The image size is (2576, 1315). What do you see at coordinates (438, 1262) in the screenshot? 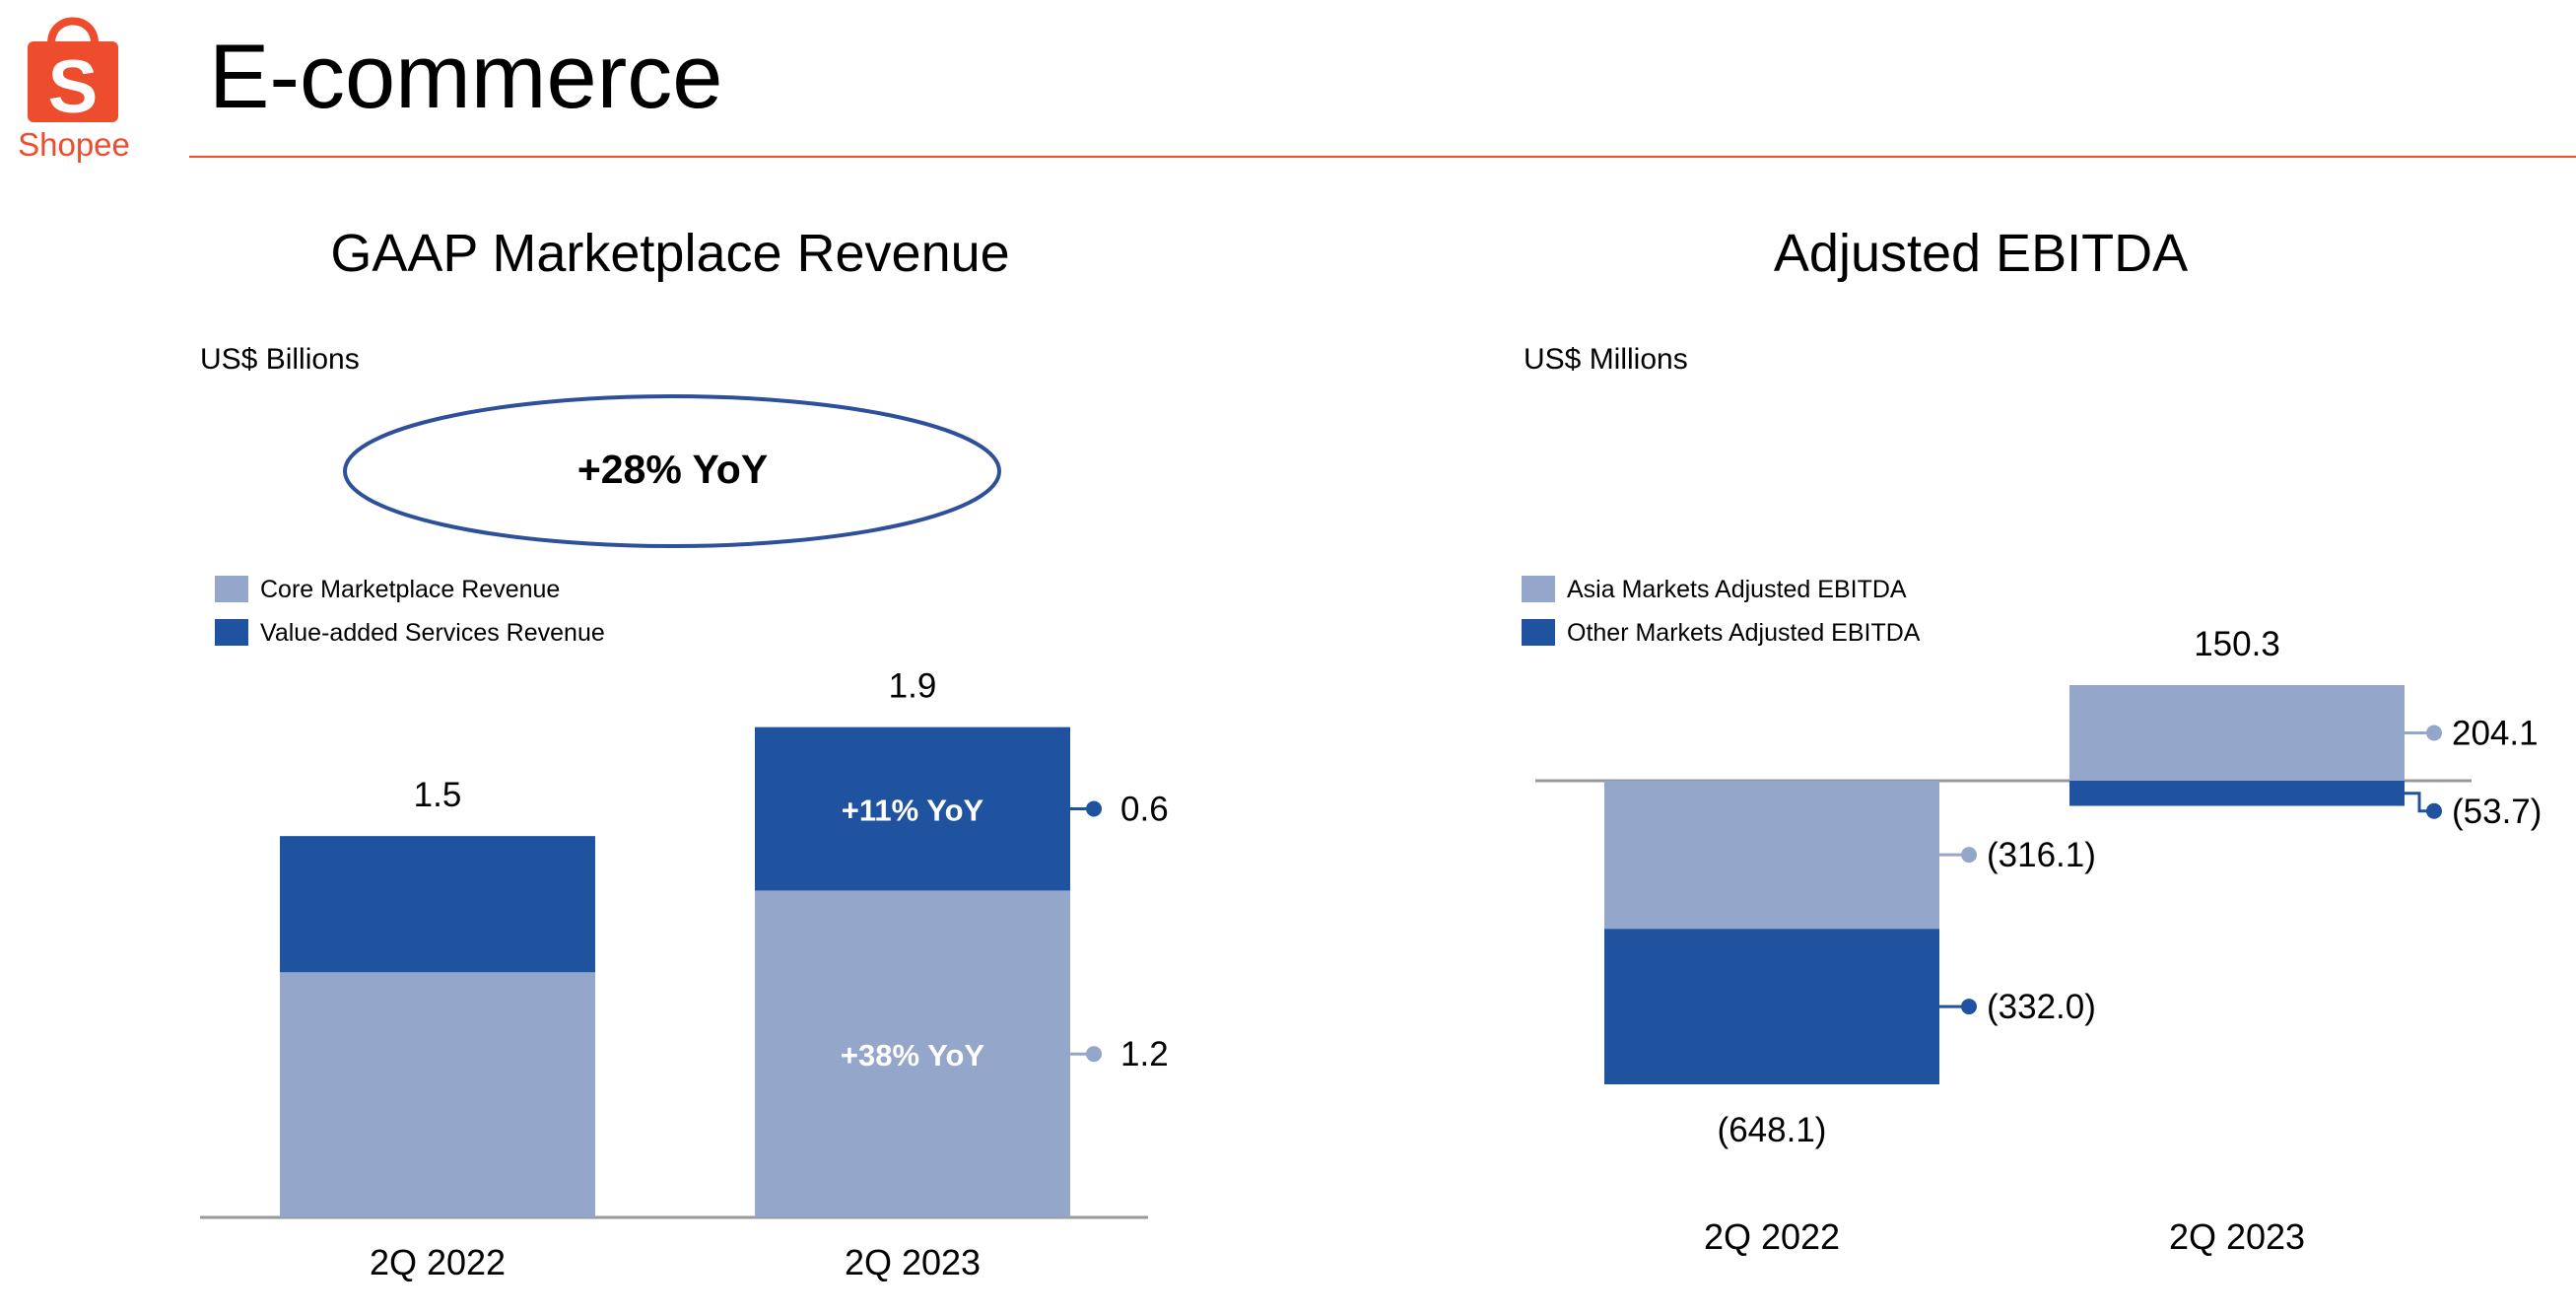
I see `revenue-category-label: 2Q 2022` at bounding box center [438, 1262].